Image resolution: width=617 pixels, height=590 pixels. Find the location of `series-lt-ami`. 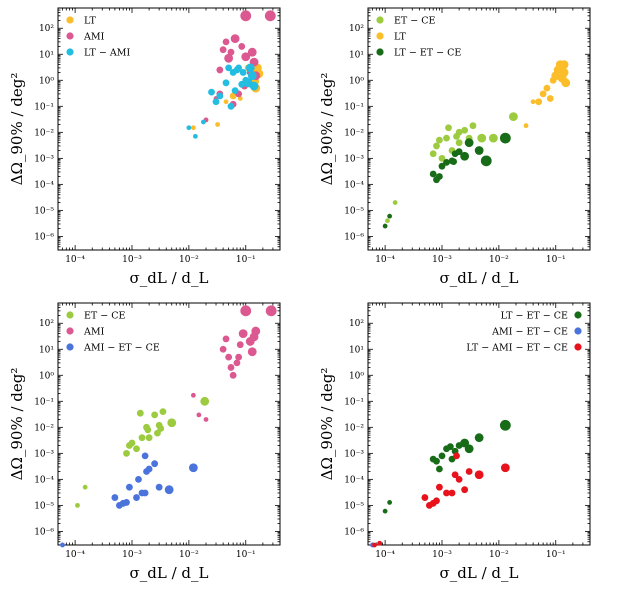

series-lt-ami is located at coordinates (222, 101).